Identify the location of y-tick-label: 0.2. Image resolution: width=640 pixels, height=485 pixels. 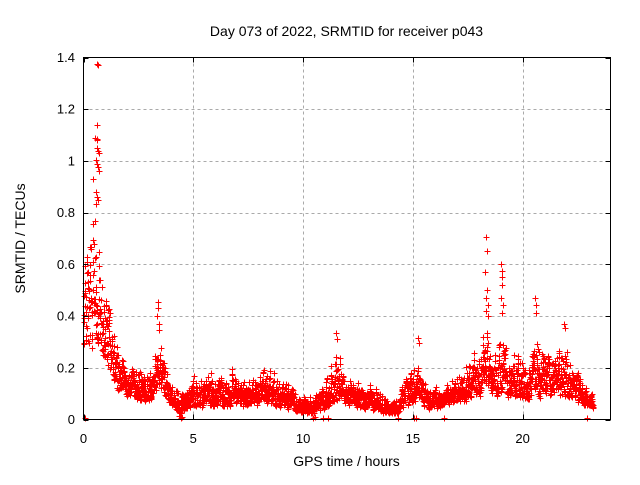
(66, 367).